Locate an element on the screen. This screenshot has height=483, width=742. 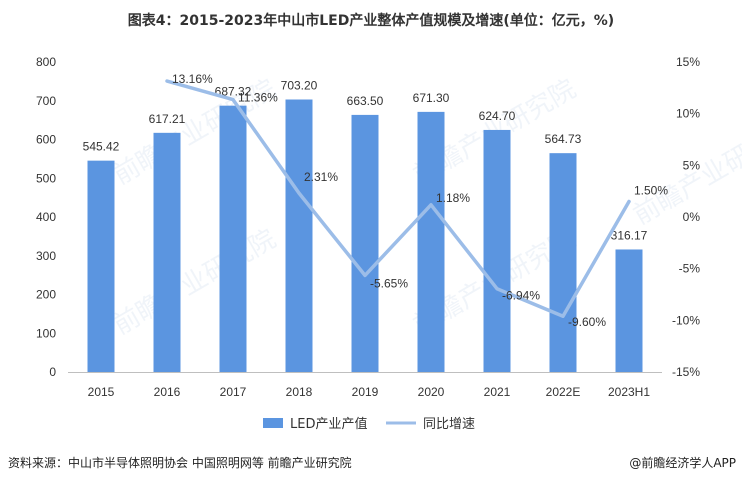
right-y-tick-label: 5% is located at coordinates (692, 165).